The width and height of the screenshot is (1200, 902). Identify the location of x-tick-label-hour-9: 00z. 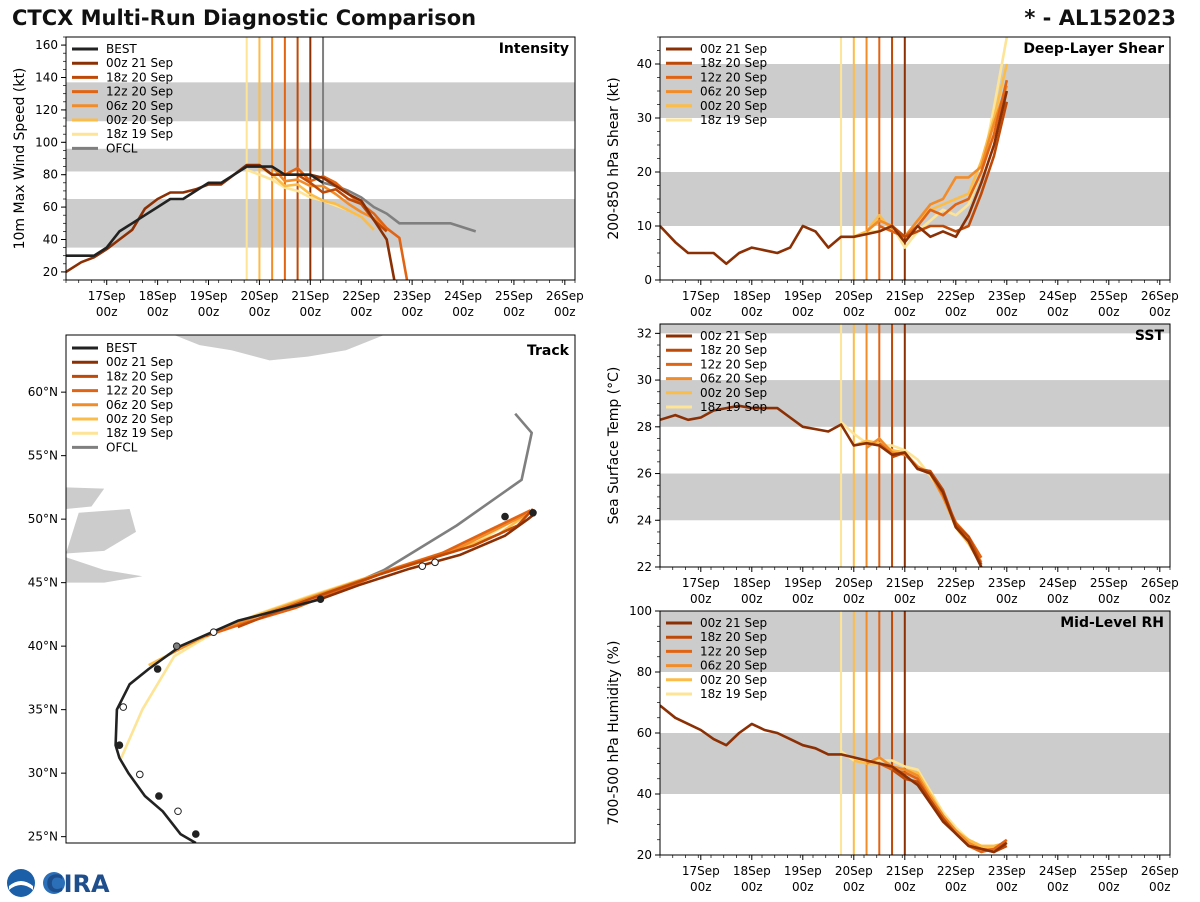
(1160, 887).